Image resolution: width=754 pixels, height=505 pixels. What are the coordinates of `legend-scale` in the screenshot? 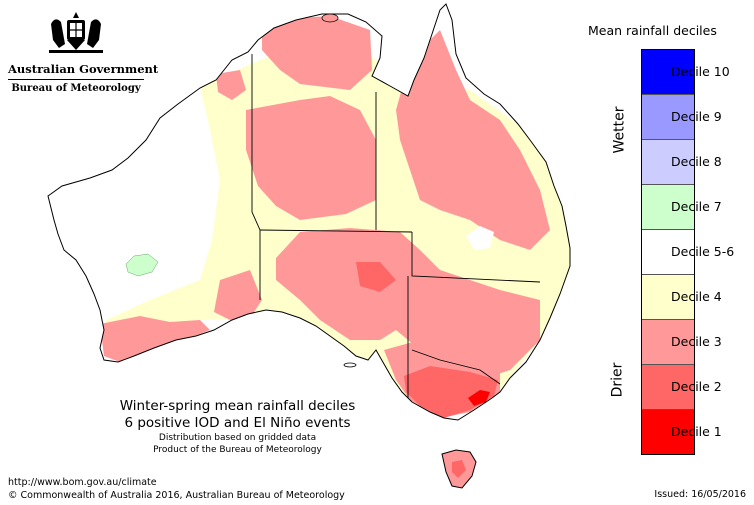 It's located at (668, 252).